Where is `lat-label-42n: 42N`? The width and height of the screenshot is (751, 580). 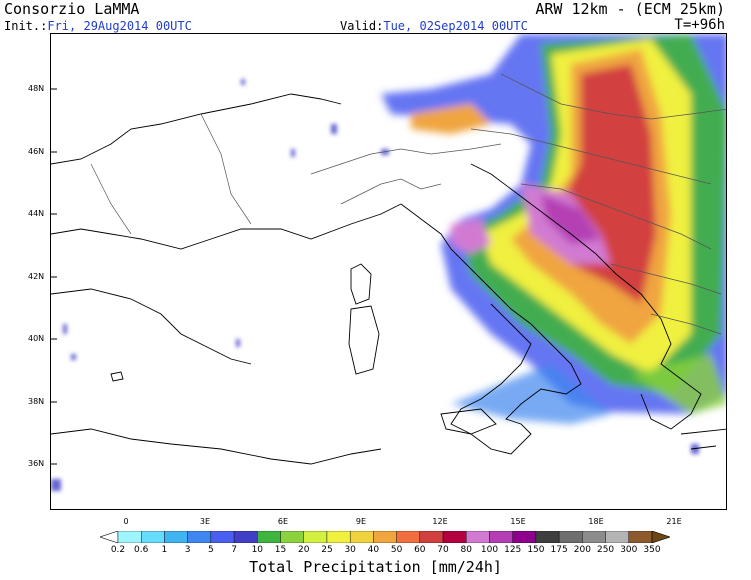
lat-label-42n: 42N is located at coordinates (36, 276).